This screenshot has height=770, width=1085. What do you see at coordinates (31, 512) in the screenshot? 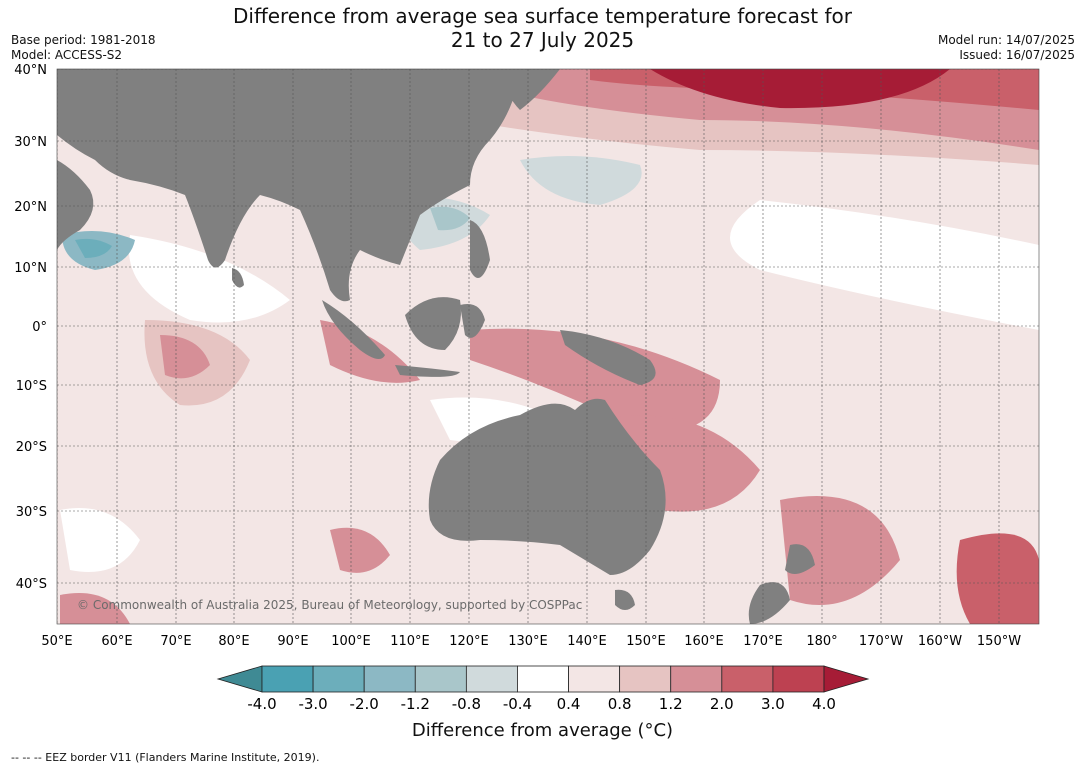
I see `lat-label: 30°S` at bounding box center [31, 512].